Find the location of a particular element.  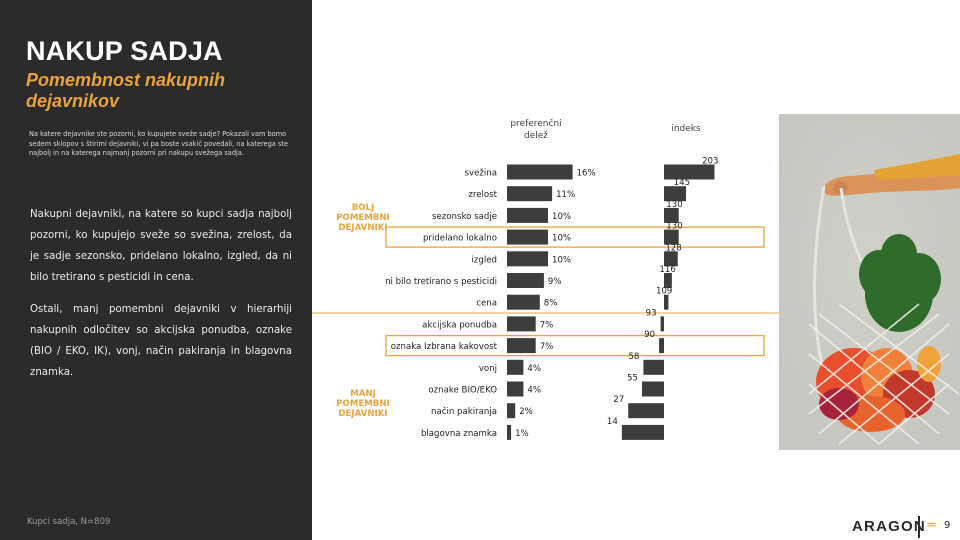

header-share: preferenčni is located at coordinates (535, 123).